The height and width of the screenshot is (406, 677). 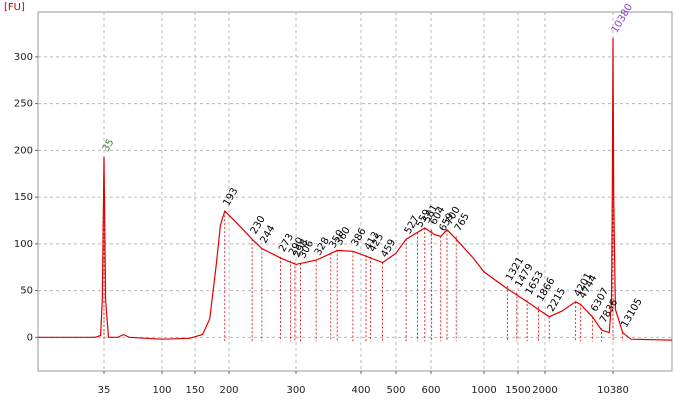 What do you see at coordinates (483, 390) in the screenshot?
I see `x-tick-label: 1000` at bounding box center [483, 390].